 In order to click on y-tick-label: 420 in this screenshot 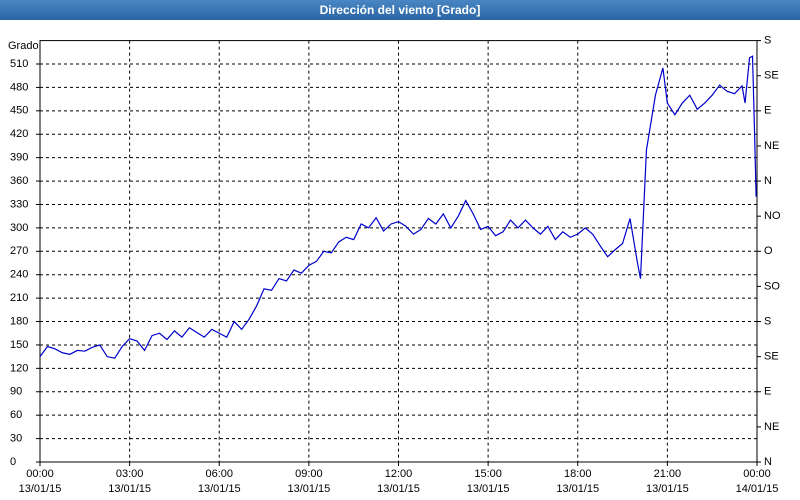, I will do `click(19, 134)`.